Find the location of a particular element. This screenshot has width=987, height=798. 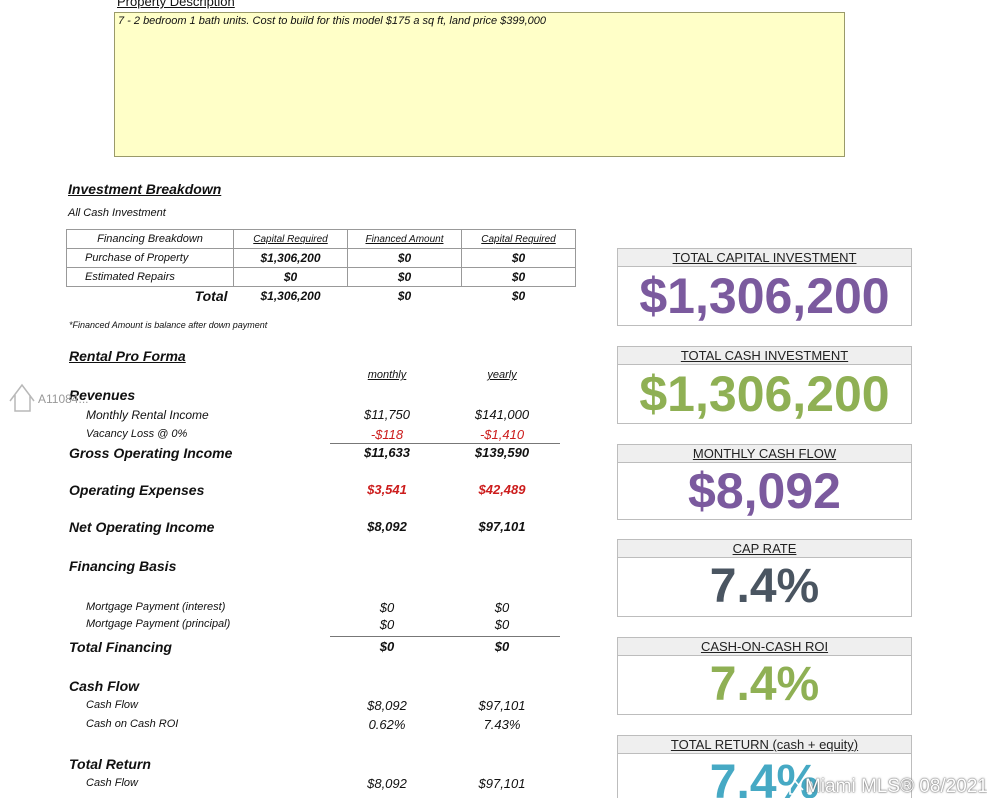

mortgage-interest-yearly: $0 is located at coordinates (502, 607).